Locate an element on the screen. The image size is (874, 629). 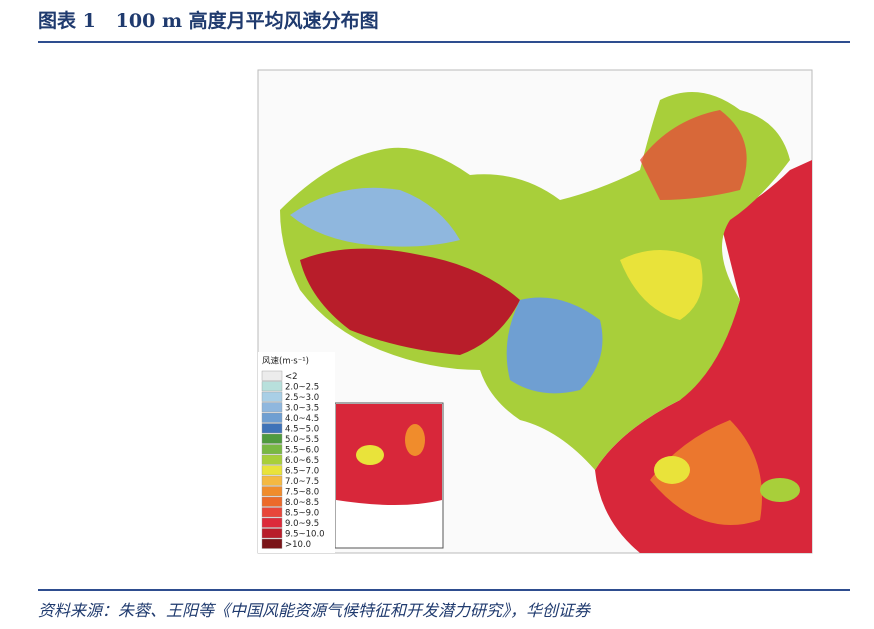
legend-label: >10.0 is located at coordinates (298, 545).